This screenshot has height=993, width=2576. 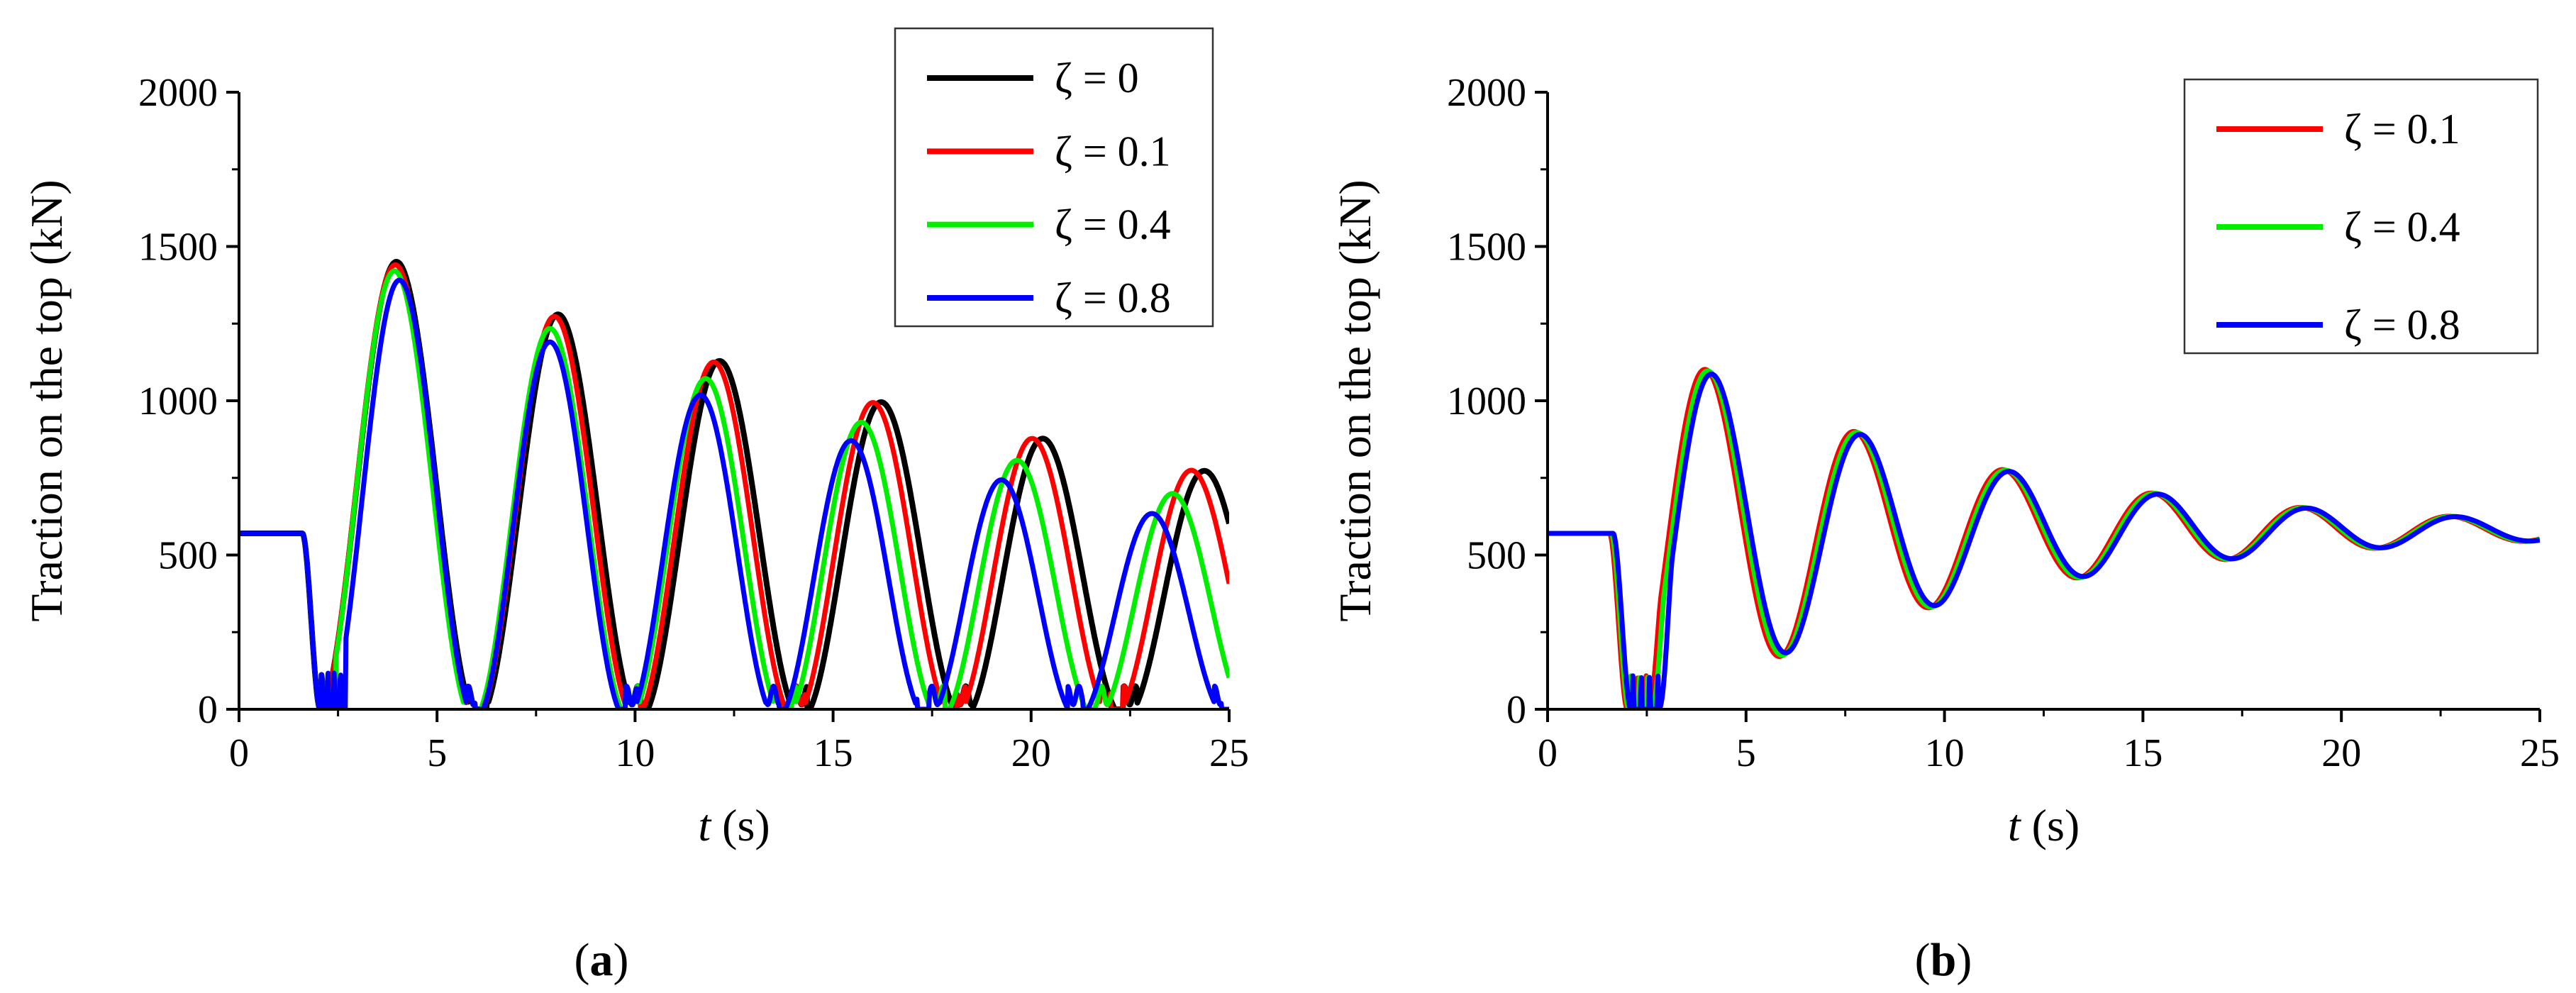 What do you see at coordinates (1943, 960) in the screenshot?
I see `panel-label: (b)` at bounding box center [1943, 960].